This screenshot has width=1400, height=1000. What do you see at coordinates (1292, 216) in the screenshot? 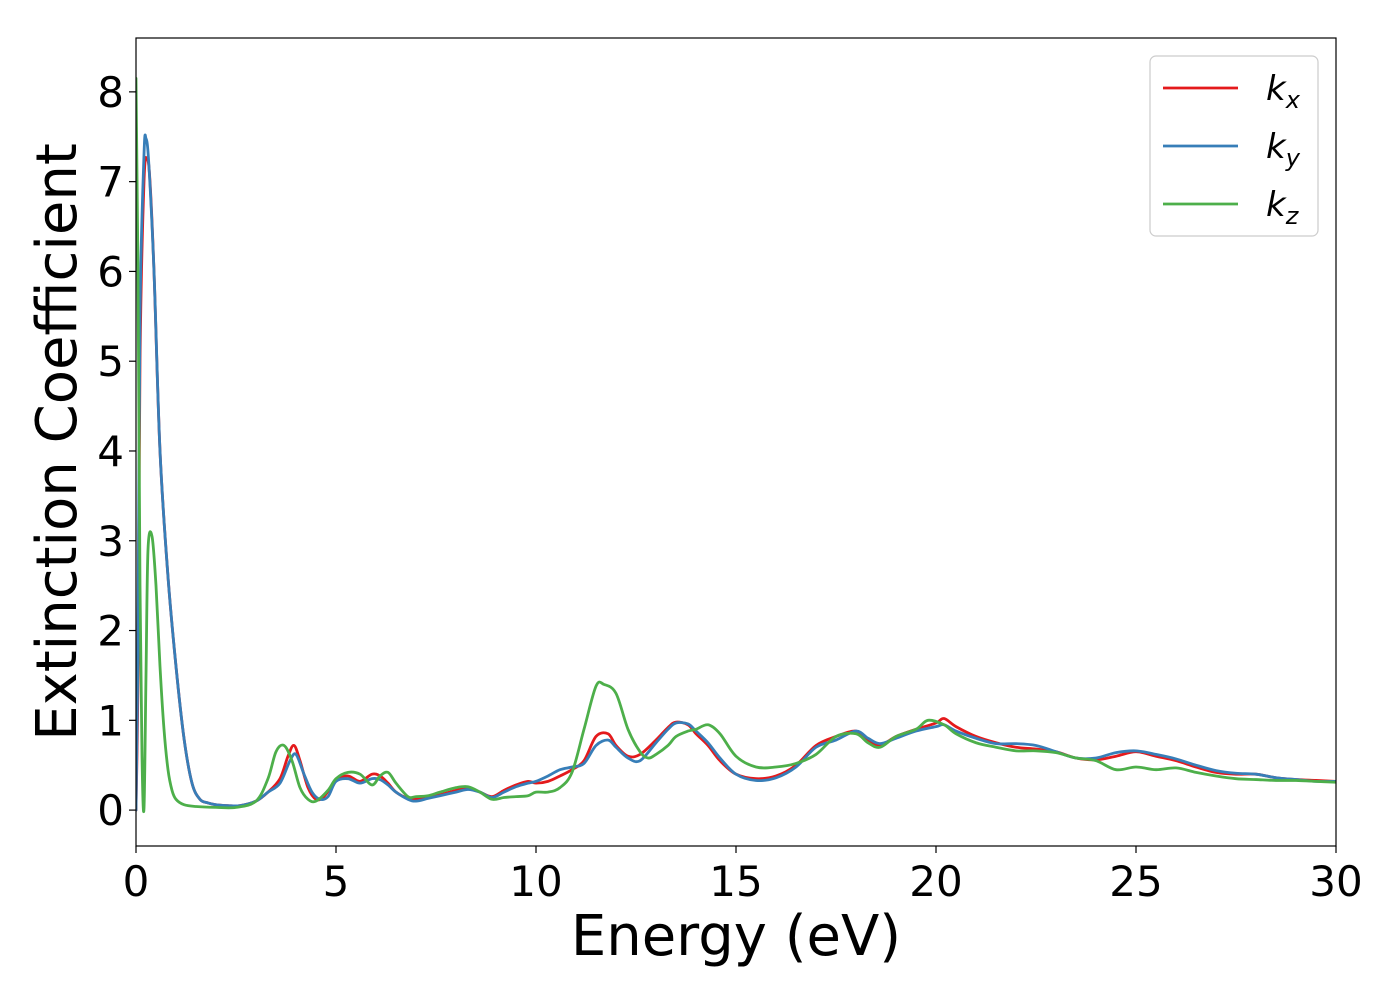
I see `legend-label-subscript: z` at bounding box center [1292, 216].